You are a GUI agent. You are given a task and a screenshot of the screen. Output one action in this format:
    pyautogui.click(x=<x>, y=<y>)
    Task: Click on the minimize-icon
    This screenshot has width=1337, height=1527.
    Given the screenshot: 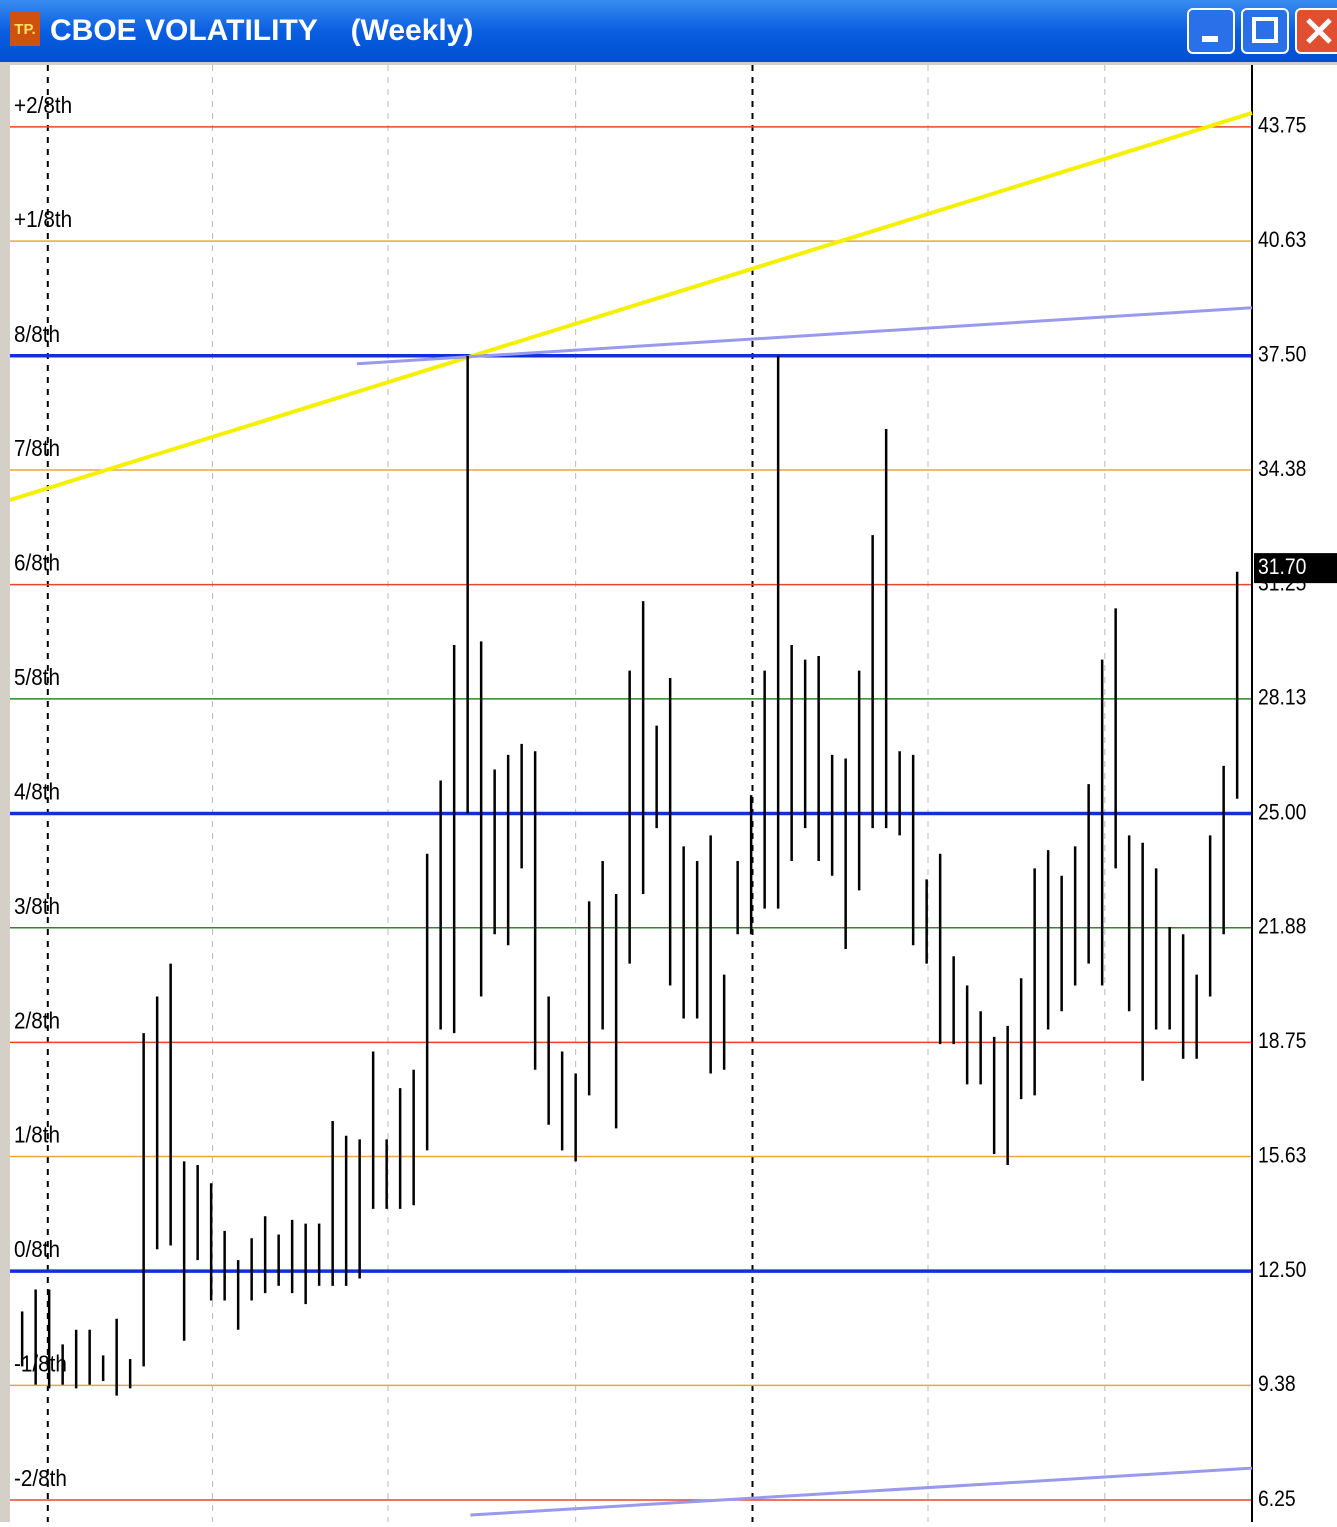 What is the action you would take?
    pyautogui.click(x=1210, y=39)
    